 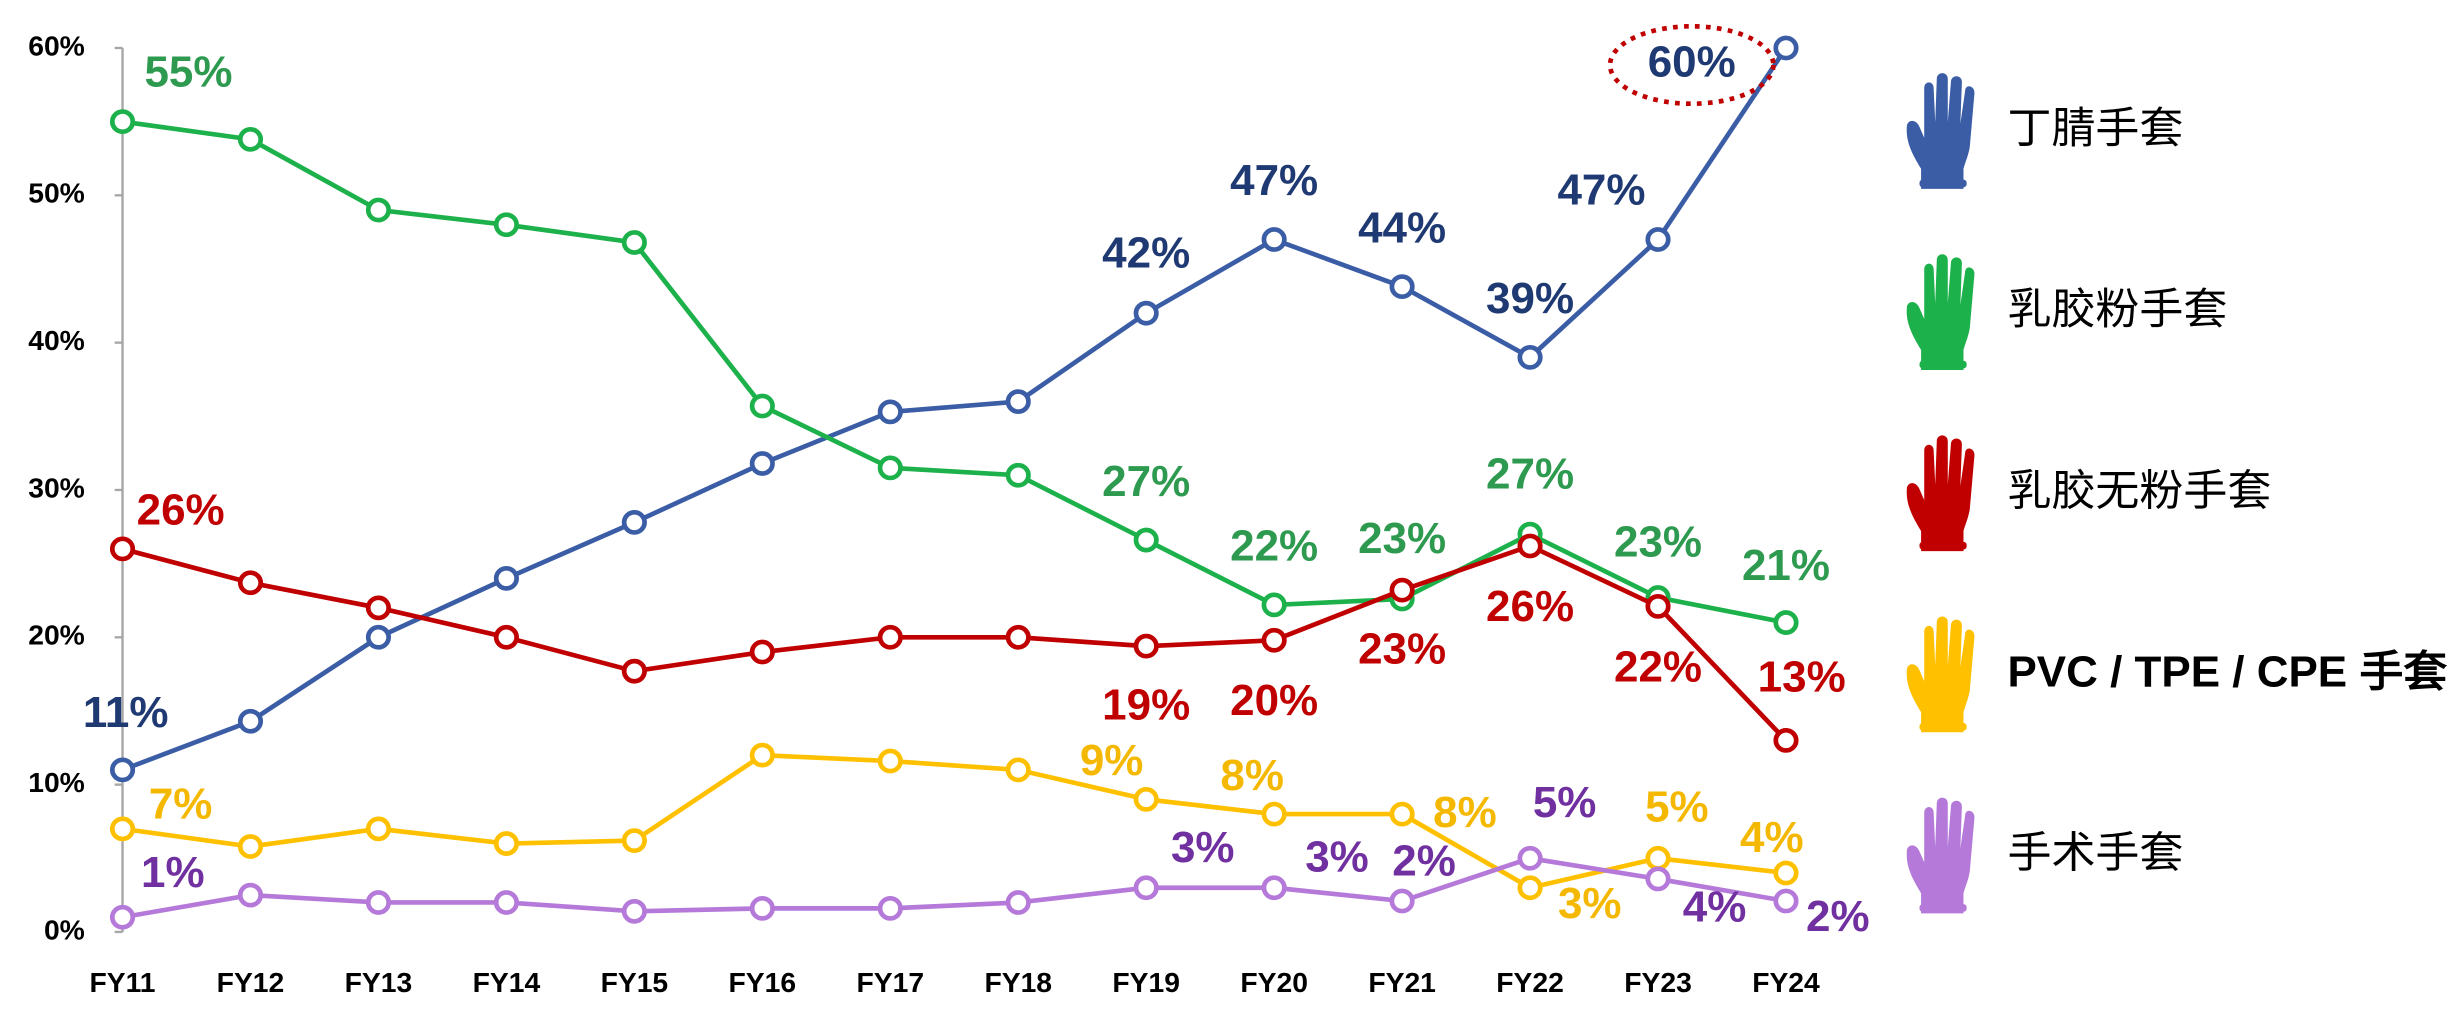 I want to click on x-tick-label: FY20, so click(x=1274, y=982).